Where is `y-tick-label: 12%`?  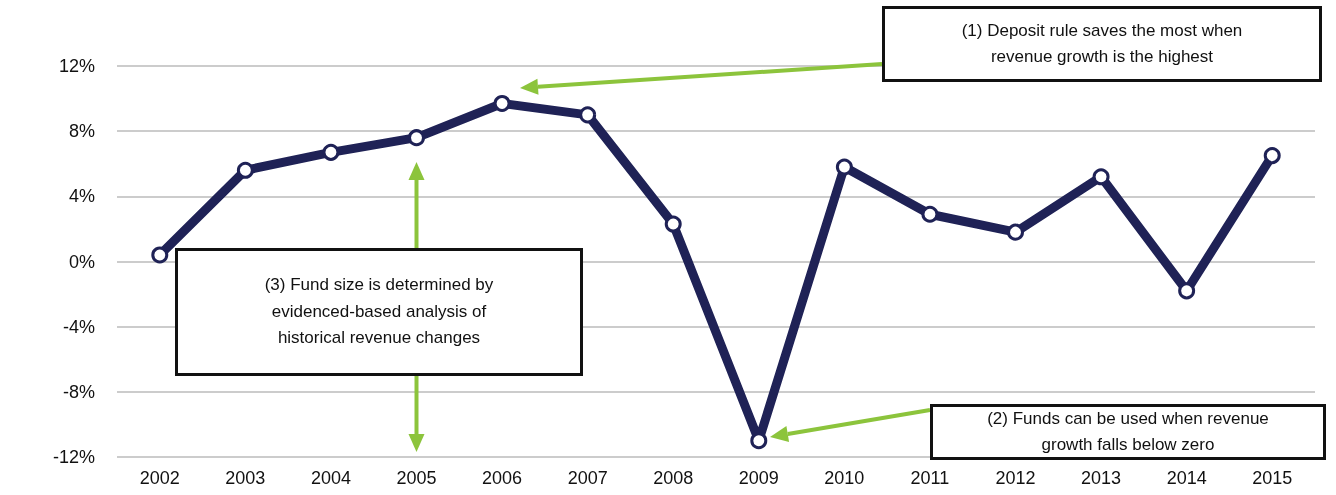 y-tick-label: 12% is located at coordinates (76, 66).